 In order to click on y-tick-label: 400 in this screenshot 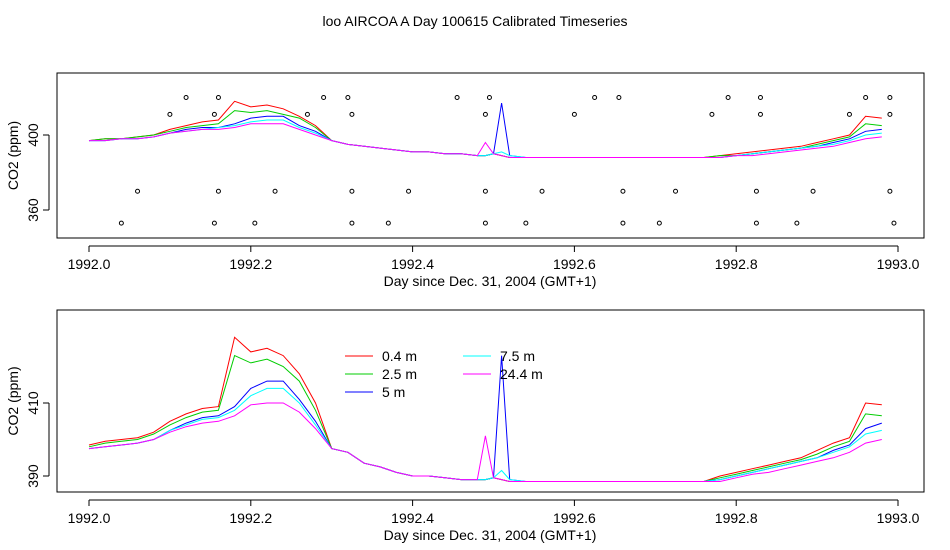, I will do `click(33, 135)`.